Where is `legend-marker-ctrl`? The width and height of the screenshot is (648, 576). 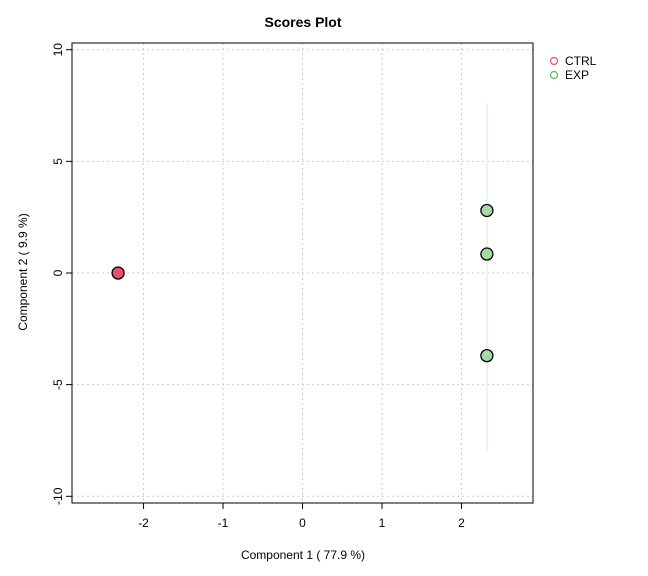
legend-marker-ctrl is located at coordinates (554, 61).